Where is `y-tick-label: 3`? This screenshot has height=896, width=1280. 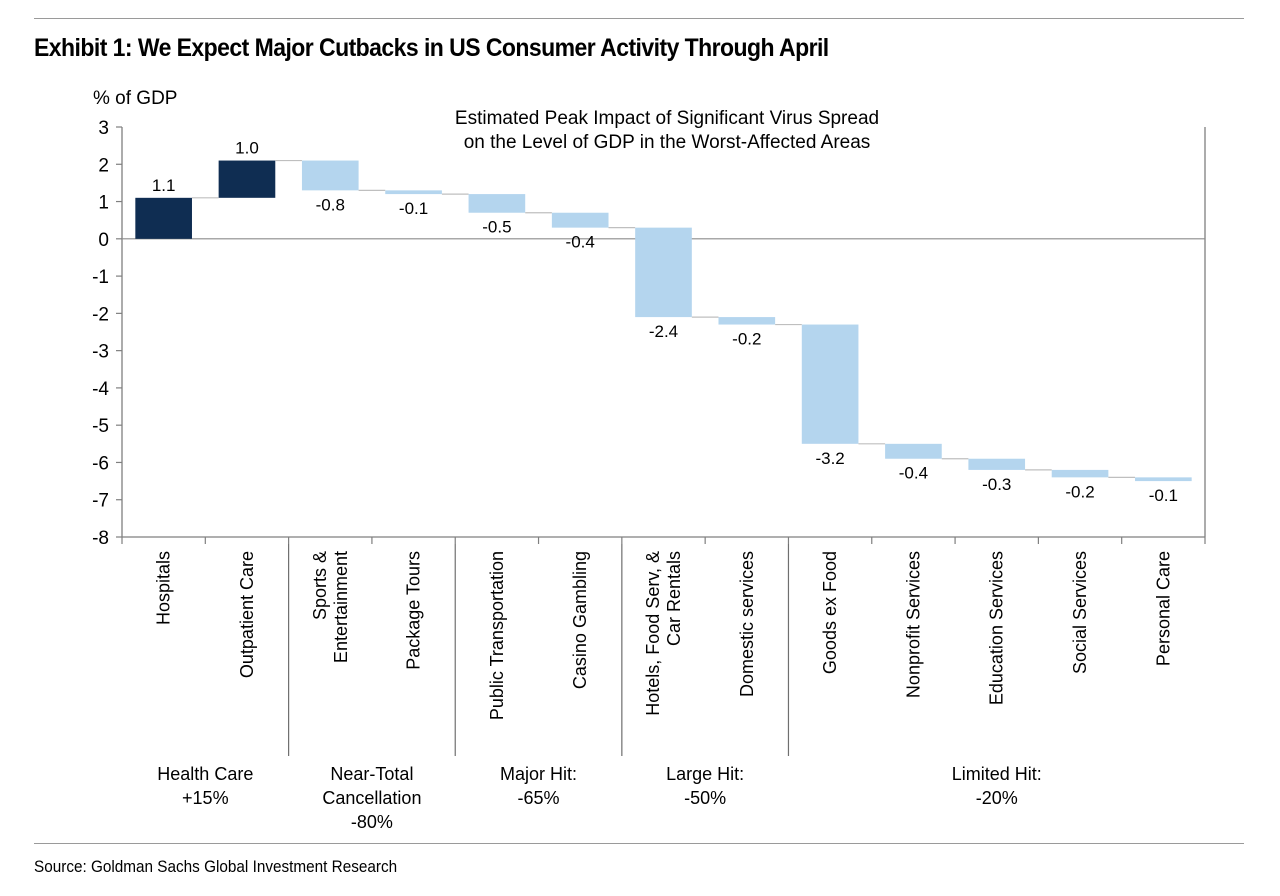 y-tick-label: 3 is located at coordinates (103, 128).